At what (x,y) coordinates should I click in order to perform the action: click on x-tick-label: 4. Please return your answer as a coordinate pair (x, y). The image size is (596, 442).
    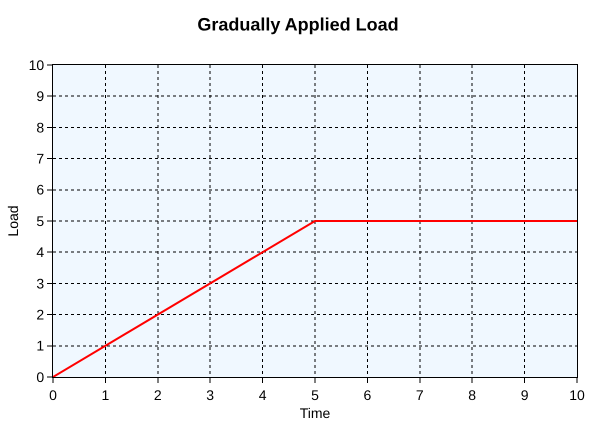
    Looking at the image, I should click on (262, 394).